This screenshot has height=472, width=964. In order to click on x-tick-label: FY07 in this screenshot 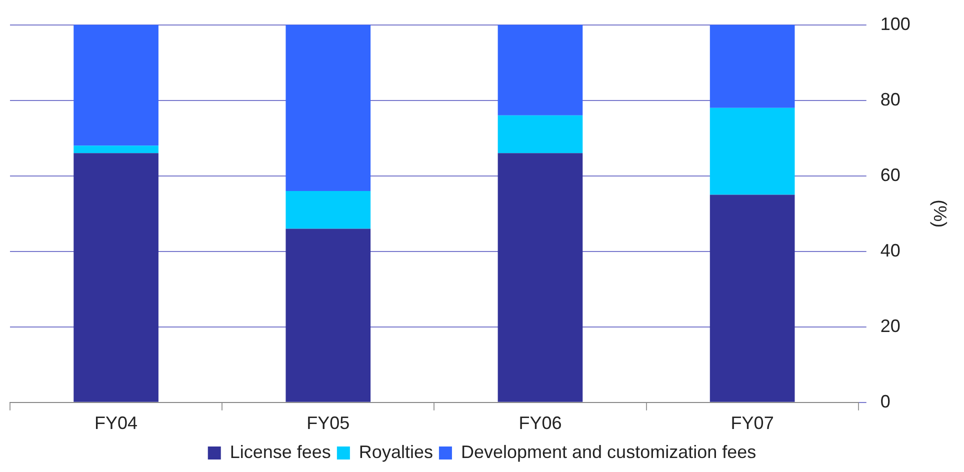, I will do `click(752, 423)`.